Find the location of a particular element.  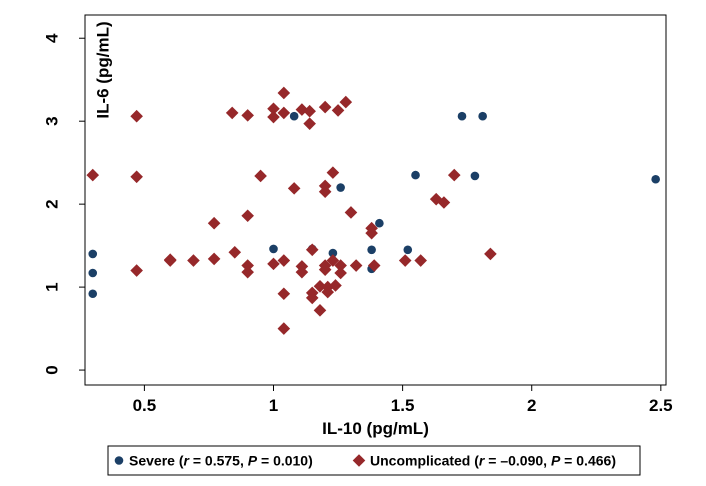

legend-label-severe: Severe (r = 0.575, P = 0.010) is located at coordinates (221, 461).